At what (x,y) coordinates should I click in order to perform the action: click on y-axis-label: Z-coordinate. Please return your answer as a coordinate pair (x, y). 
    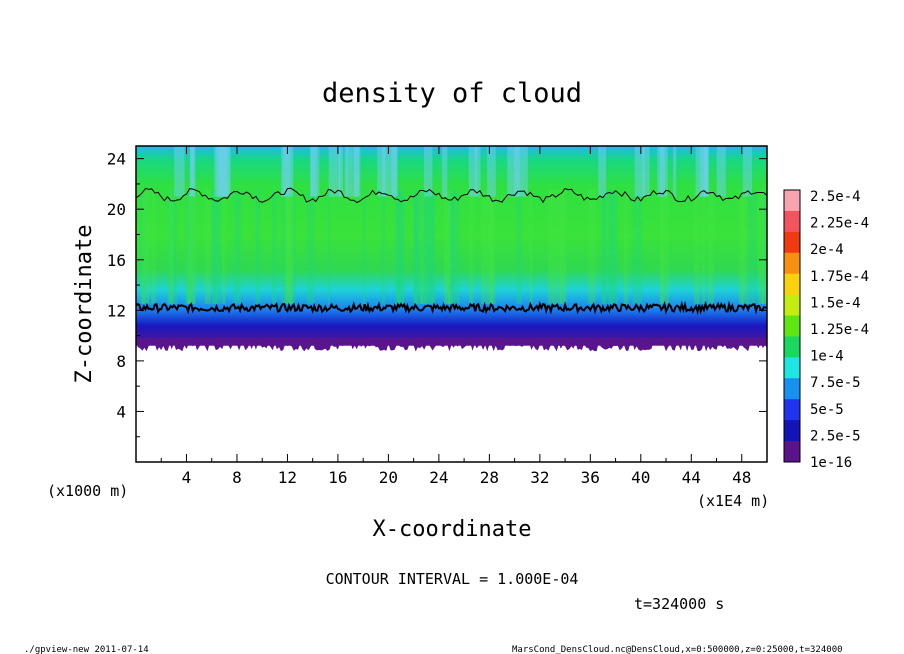
    Looking at the image, I should click on (84, 304).